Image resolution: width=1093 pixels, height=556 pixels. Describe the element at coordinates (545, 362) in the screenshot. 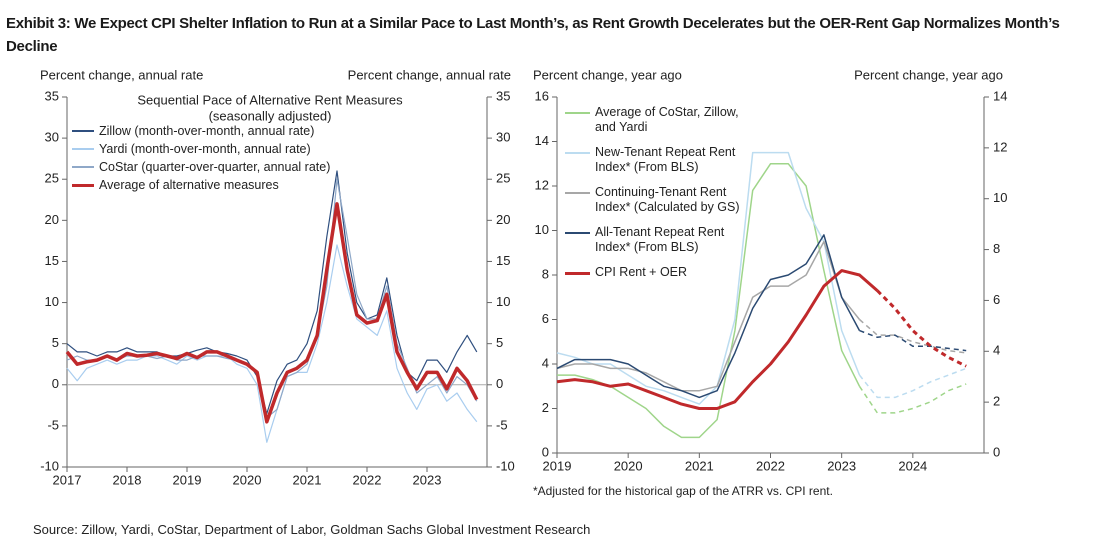

I see `y-tick-label: 4` at that location.